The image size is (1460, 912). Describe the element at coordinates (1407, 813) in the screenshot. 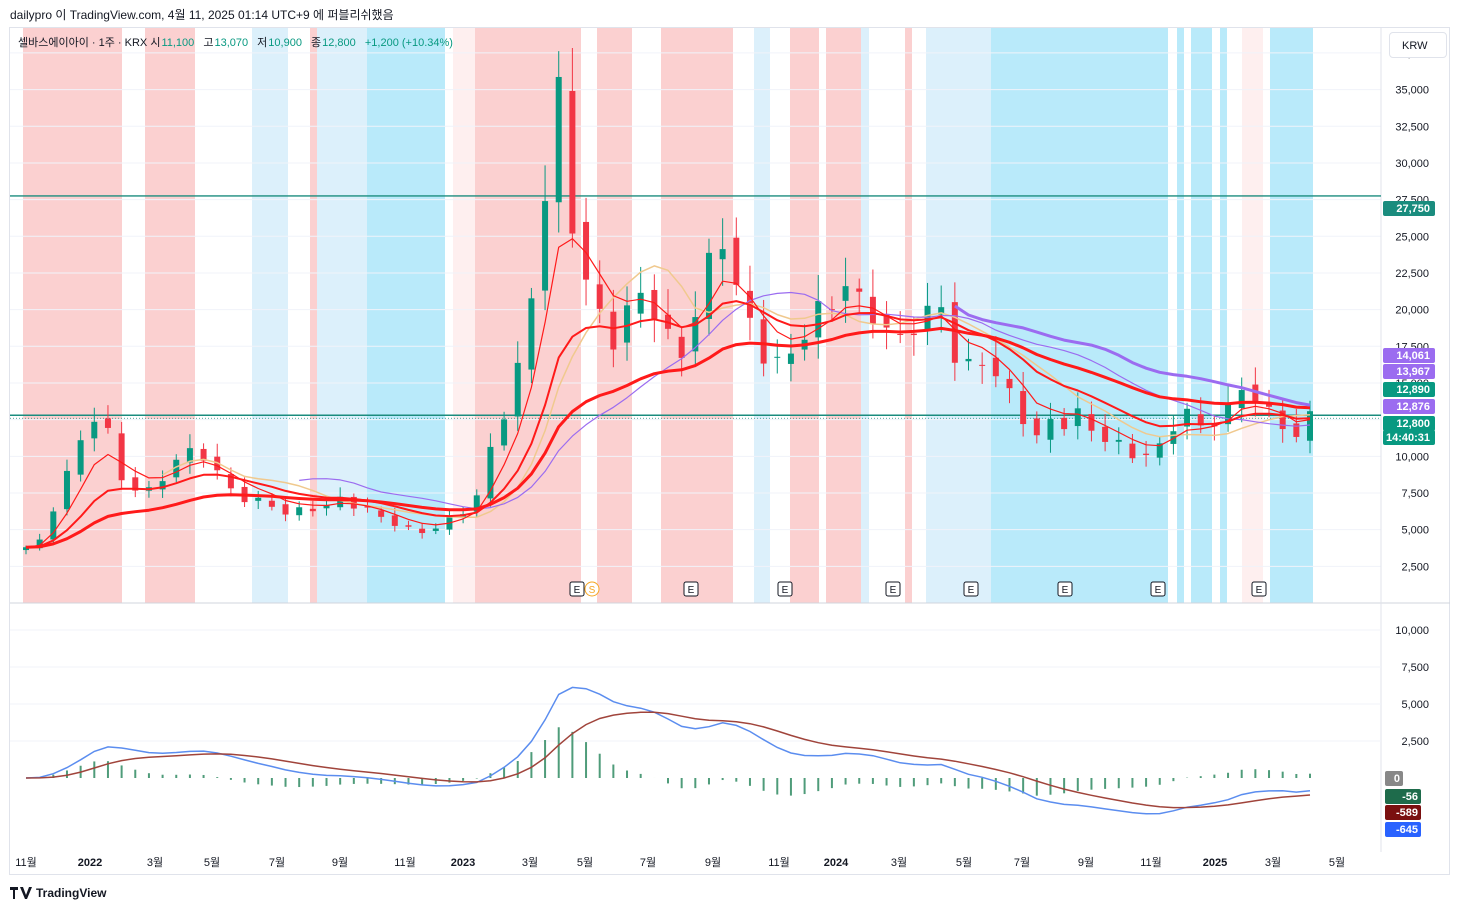

I see `macd-axis-badge-label: -589` at that location.